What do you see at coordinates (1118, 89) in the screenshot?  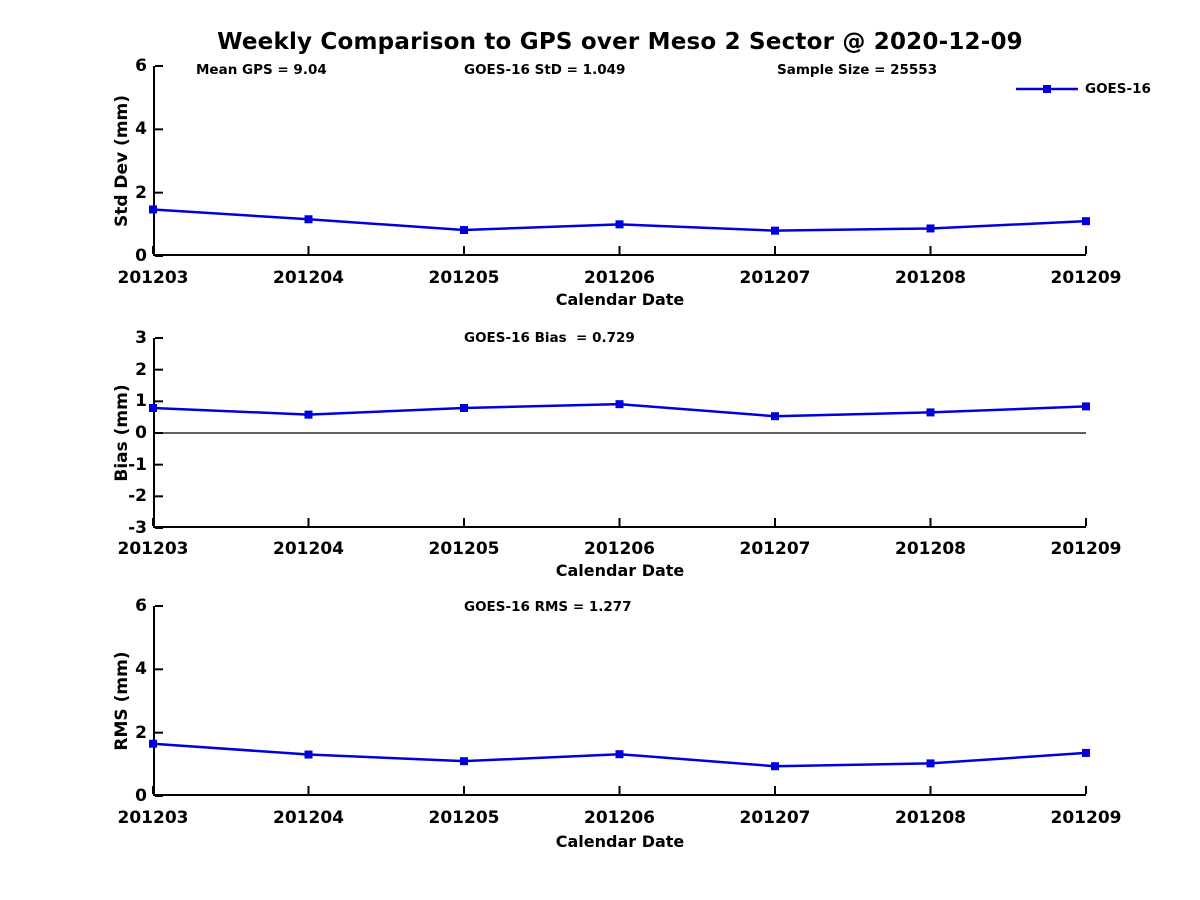 I see `legend-label: GOES-16` at bounding box center [1118, 89].